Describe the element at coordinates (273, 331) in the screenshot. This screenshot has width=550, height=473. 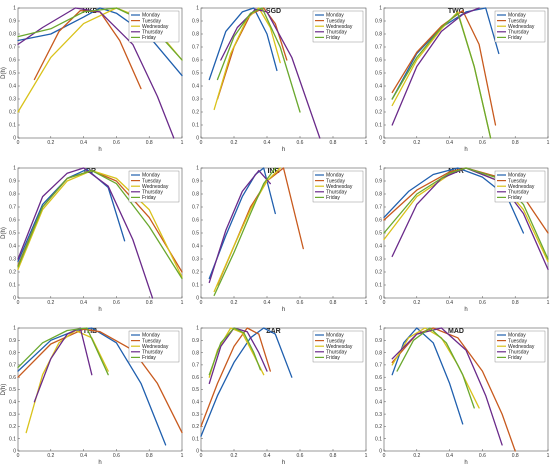
I see `chart-title: ZAR` at that location.